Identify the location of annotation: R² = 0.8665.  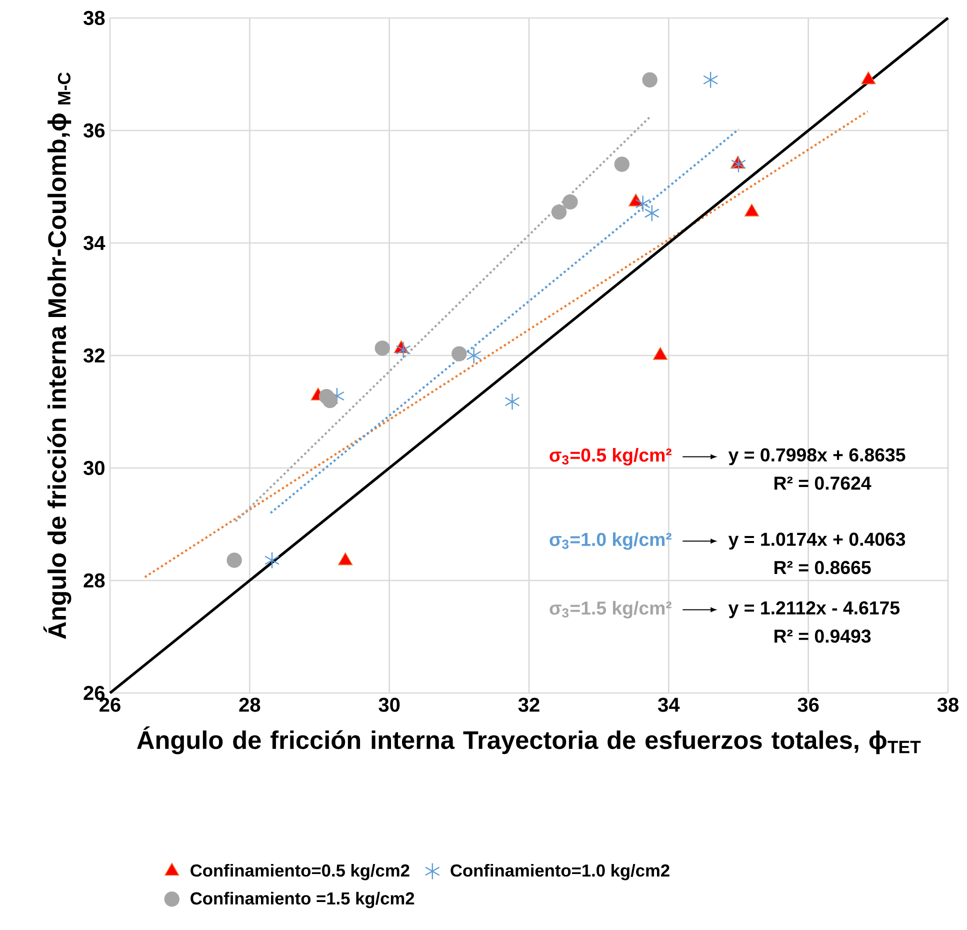
(822, 567).